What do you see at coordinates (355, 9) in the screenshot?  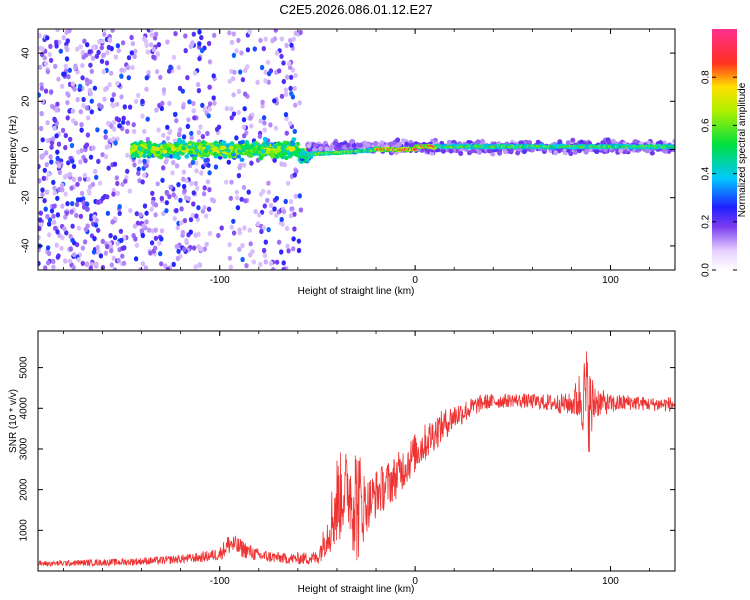 I see `figure-title: C2E5.2026.086.01.12.E27` at bounding box center [355, 9].